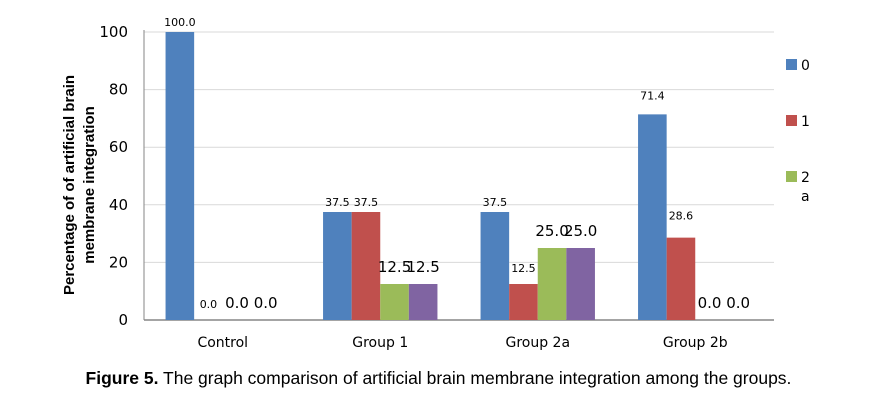 This screenshot has height=406, width=877. Describe the element at coordinates (180, 22) in the screenshot. I see `data-label: 100.0` at that location.